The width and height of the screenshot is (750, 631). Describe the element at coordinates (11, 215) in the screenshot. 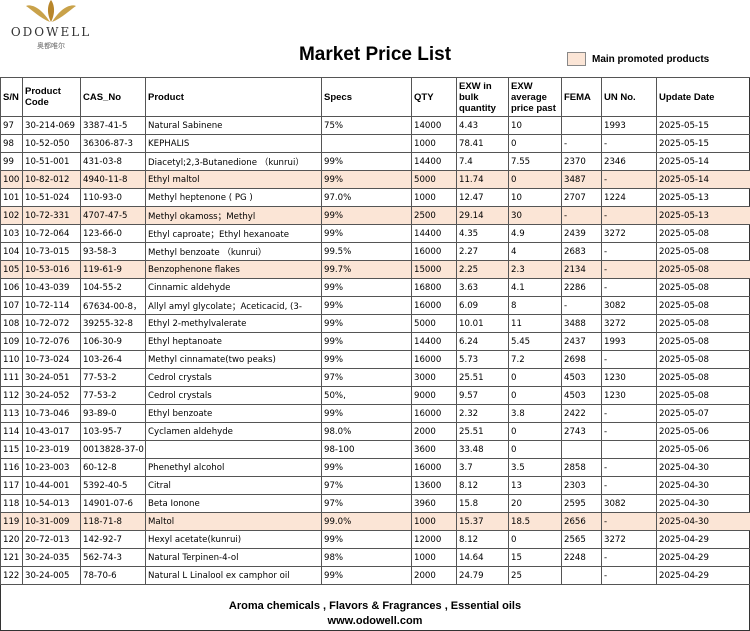

I see `cell: 102` at that location.